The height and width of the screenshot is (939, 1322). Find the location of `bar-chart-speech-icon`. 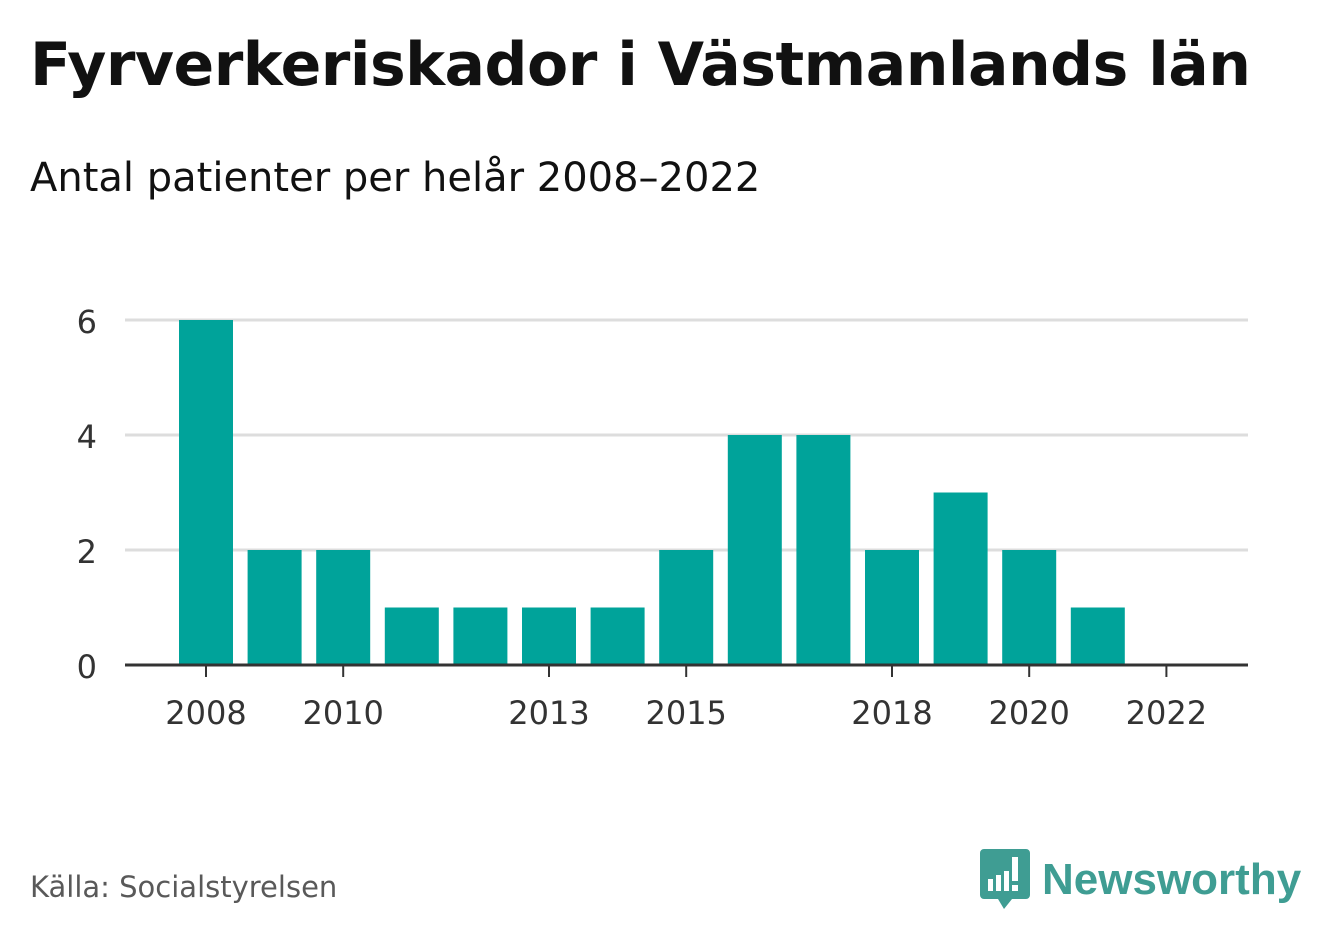

bar-chart-speech-icon is located at coordinates (1005, 879).